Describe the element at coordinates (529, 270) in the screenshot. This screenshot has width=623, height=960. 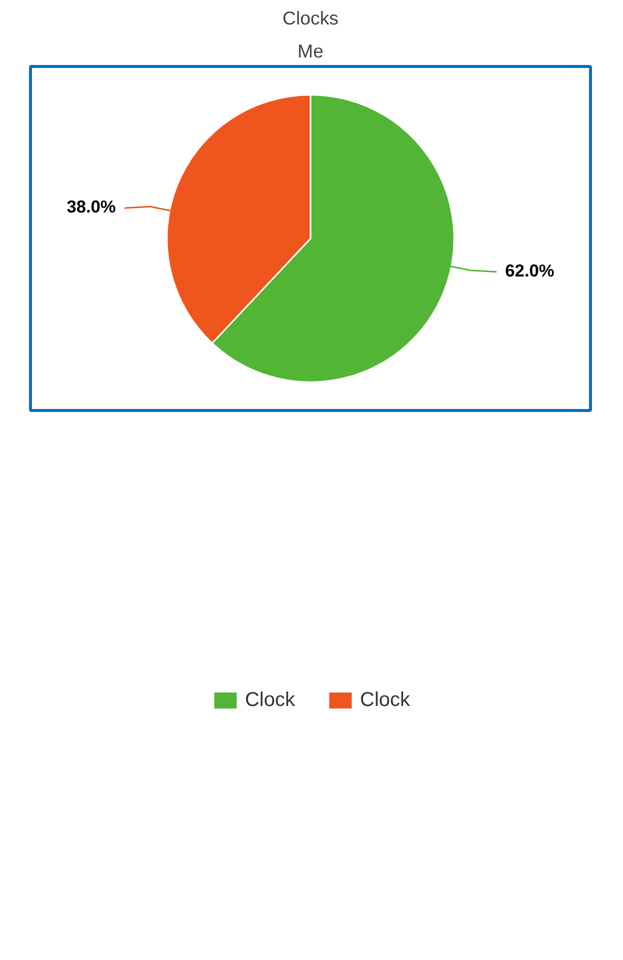
I see `data-label: 62.0%` at that location.